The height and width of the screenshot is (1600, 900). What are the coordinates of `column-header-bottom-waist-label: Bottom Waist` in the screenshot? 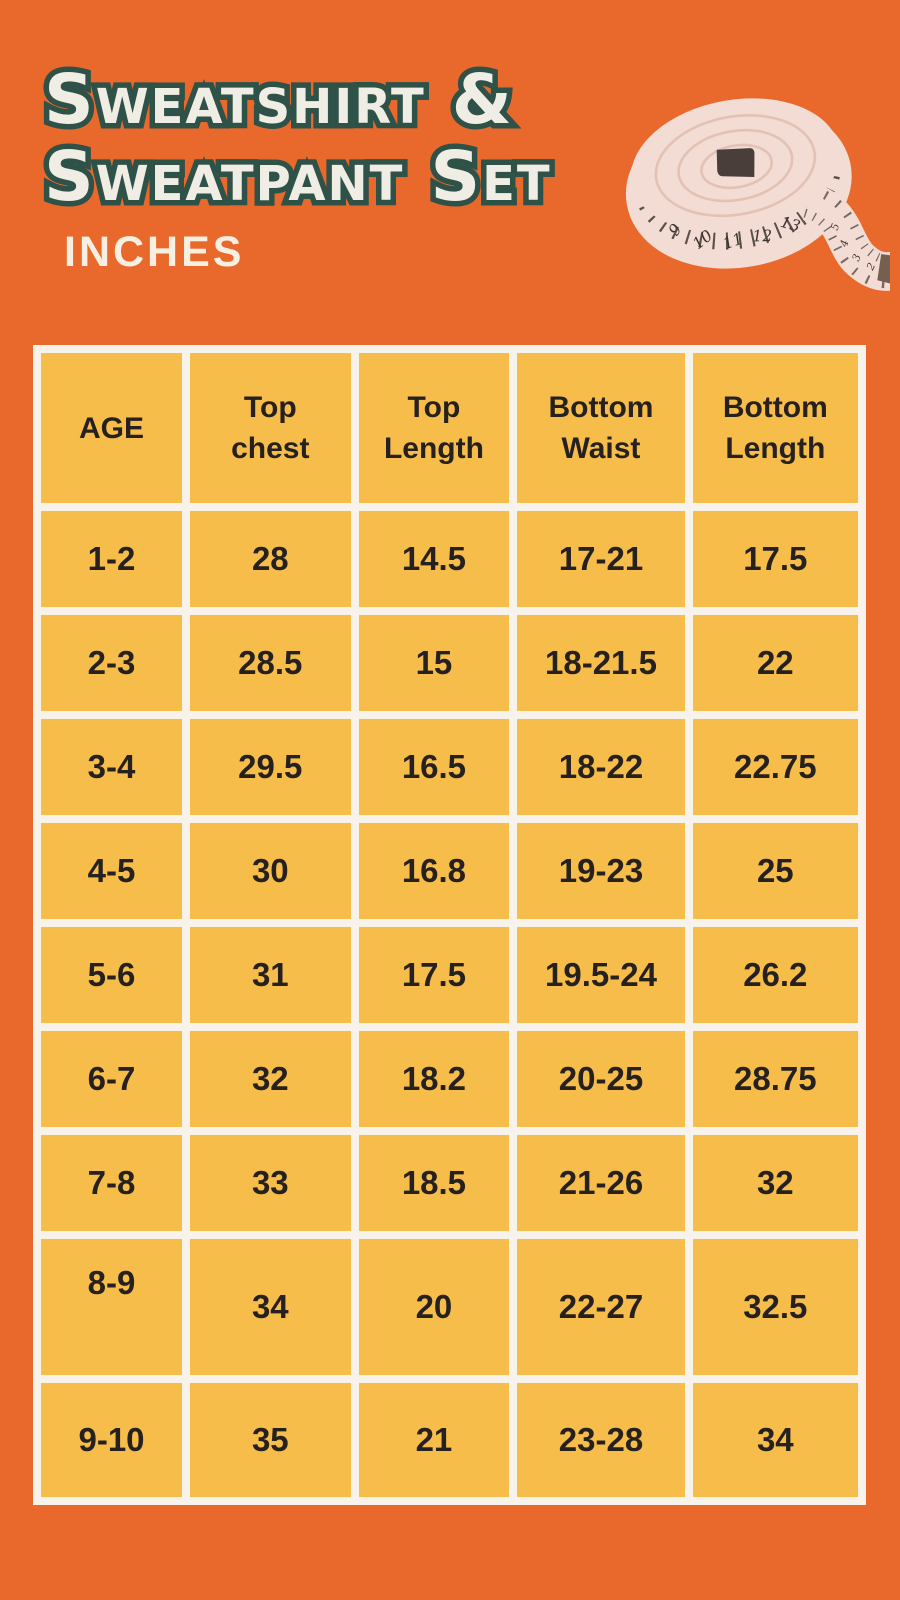 It's located at (601, 428).